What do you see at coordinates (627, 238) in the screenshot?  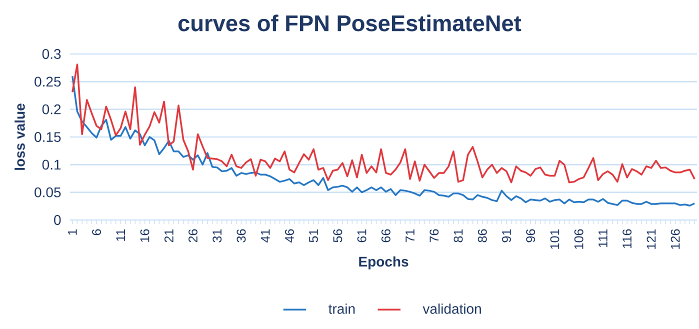 I see `x-tick-label: 116` at bounding box center [627, 238].